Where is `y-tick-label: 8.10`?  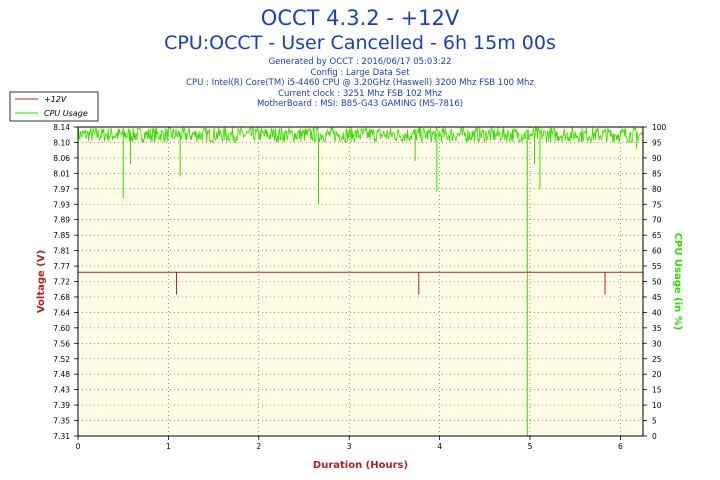
y-tick-label: 8.10 is located at coordinates (61, 142).